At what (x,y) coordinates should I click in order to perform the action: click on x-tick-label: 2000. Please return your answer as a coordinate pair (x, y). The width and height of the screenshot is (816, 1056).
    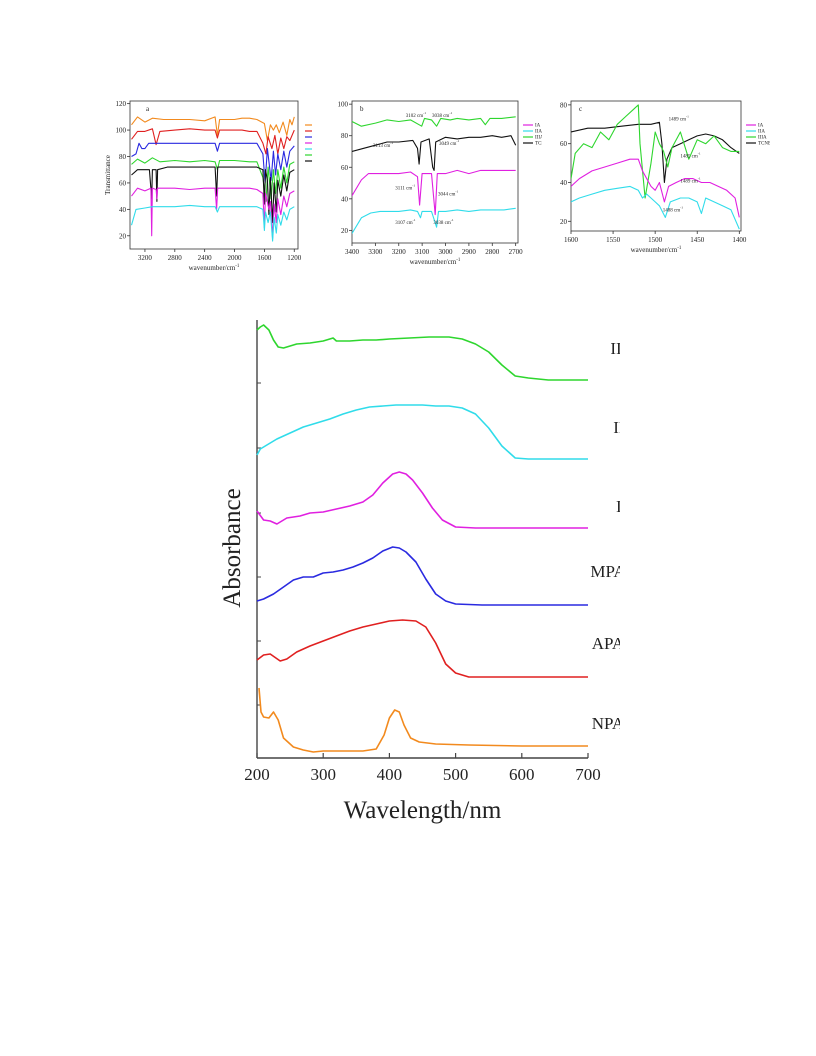
    Looking at the image, I should click on (235, 258).